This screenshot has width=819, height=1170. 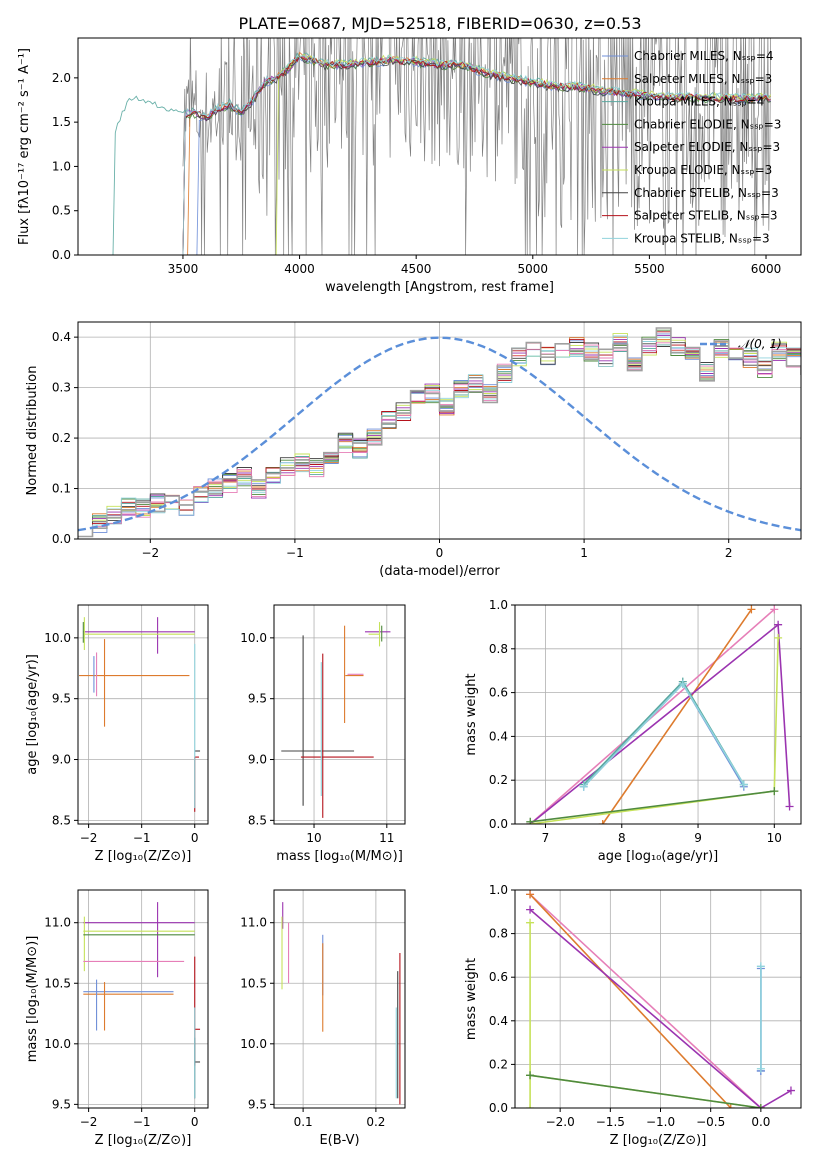 I want to click on y-tick-label: 10.5, so click(x=253, y=983).